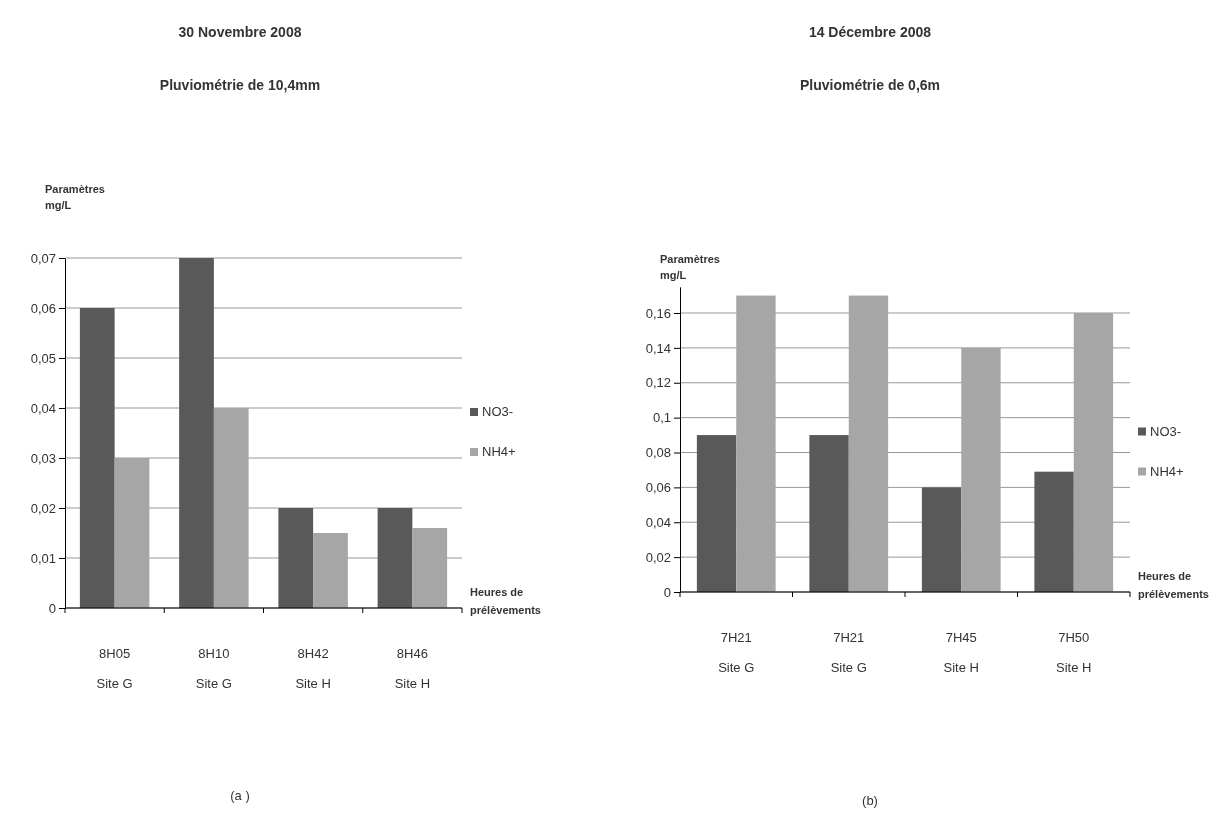  Describe the element at coordinates (114, 668) in the screenshot. I see `x-tick-label: 8H05 Site G` at that location.